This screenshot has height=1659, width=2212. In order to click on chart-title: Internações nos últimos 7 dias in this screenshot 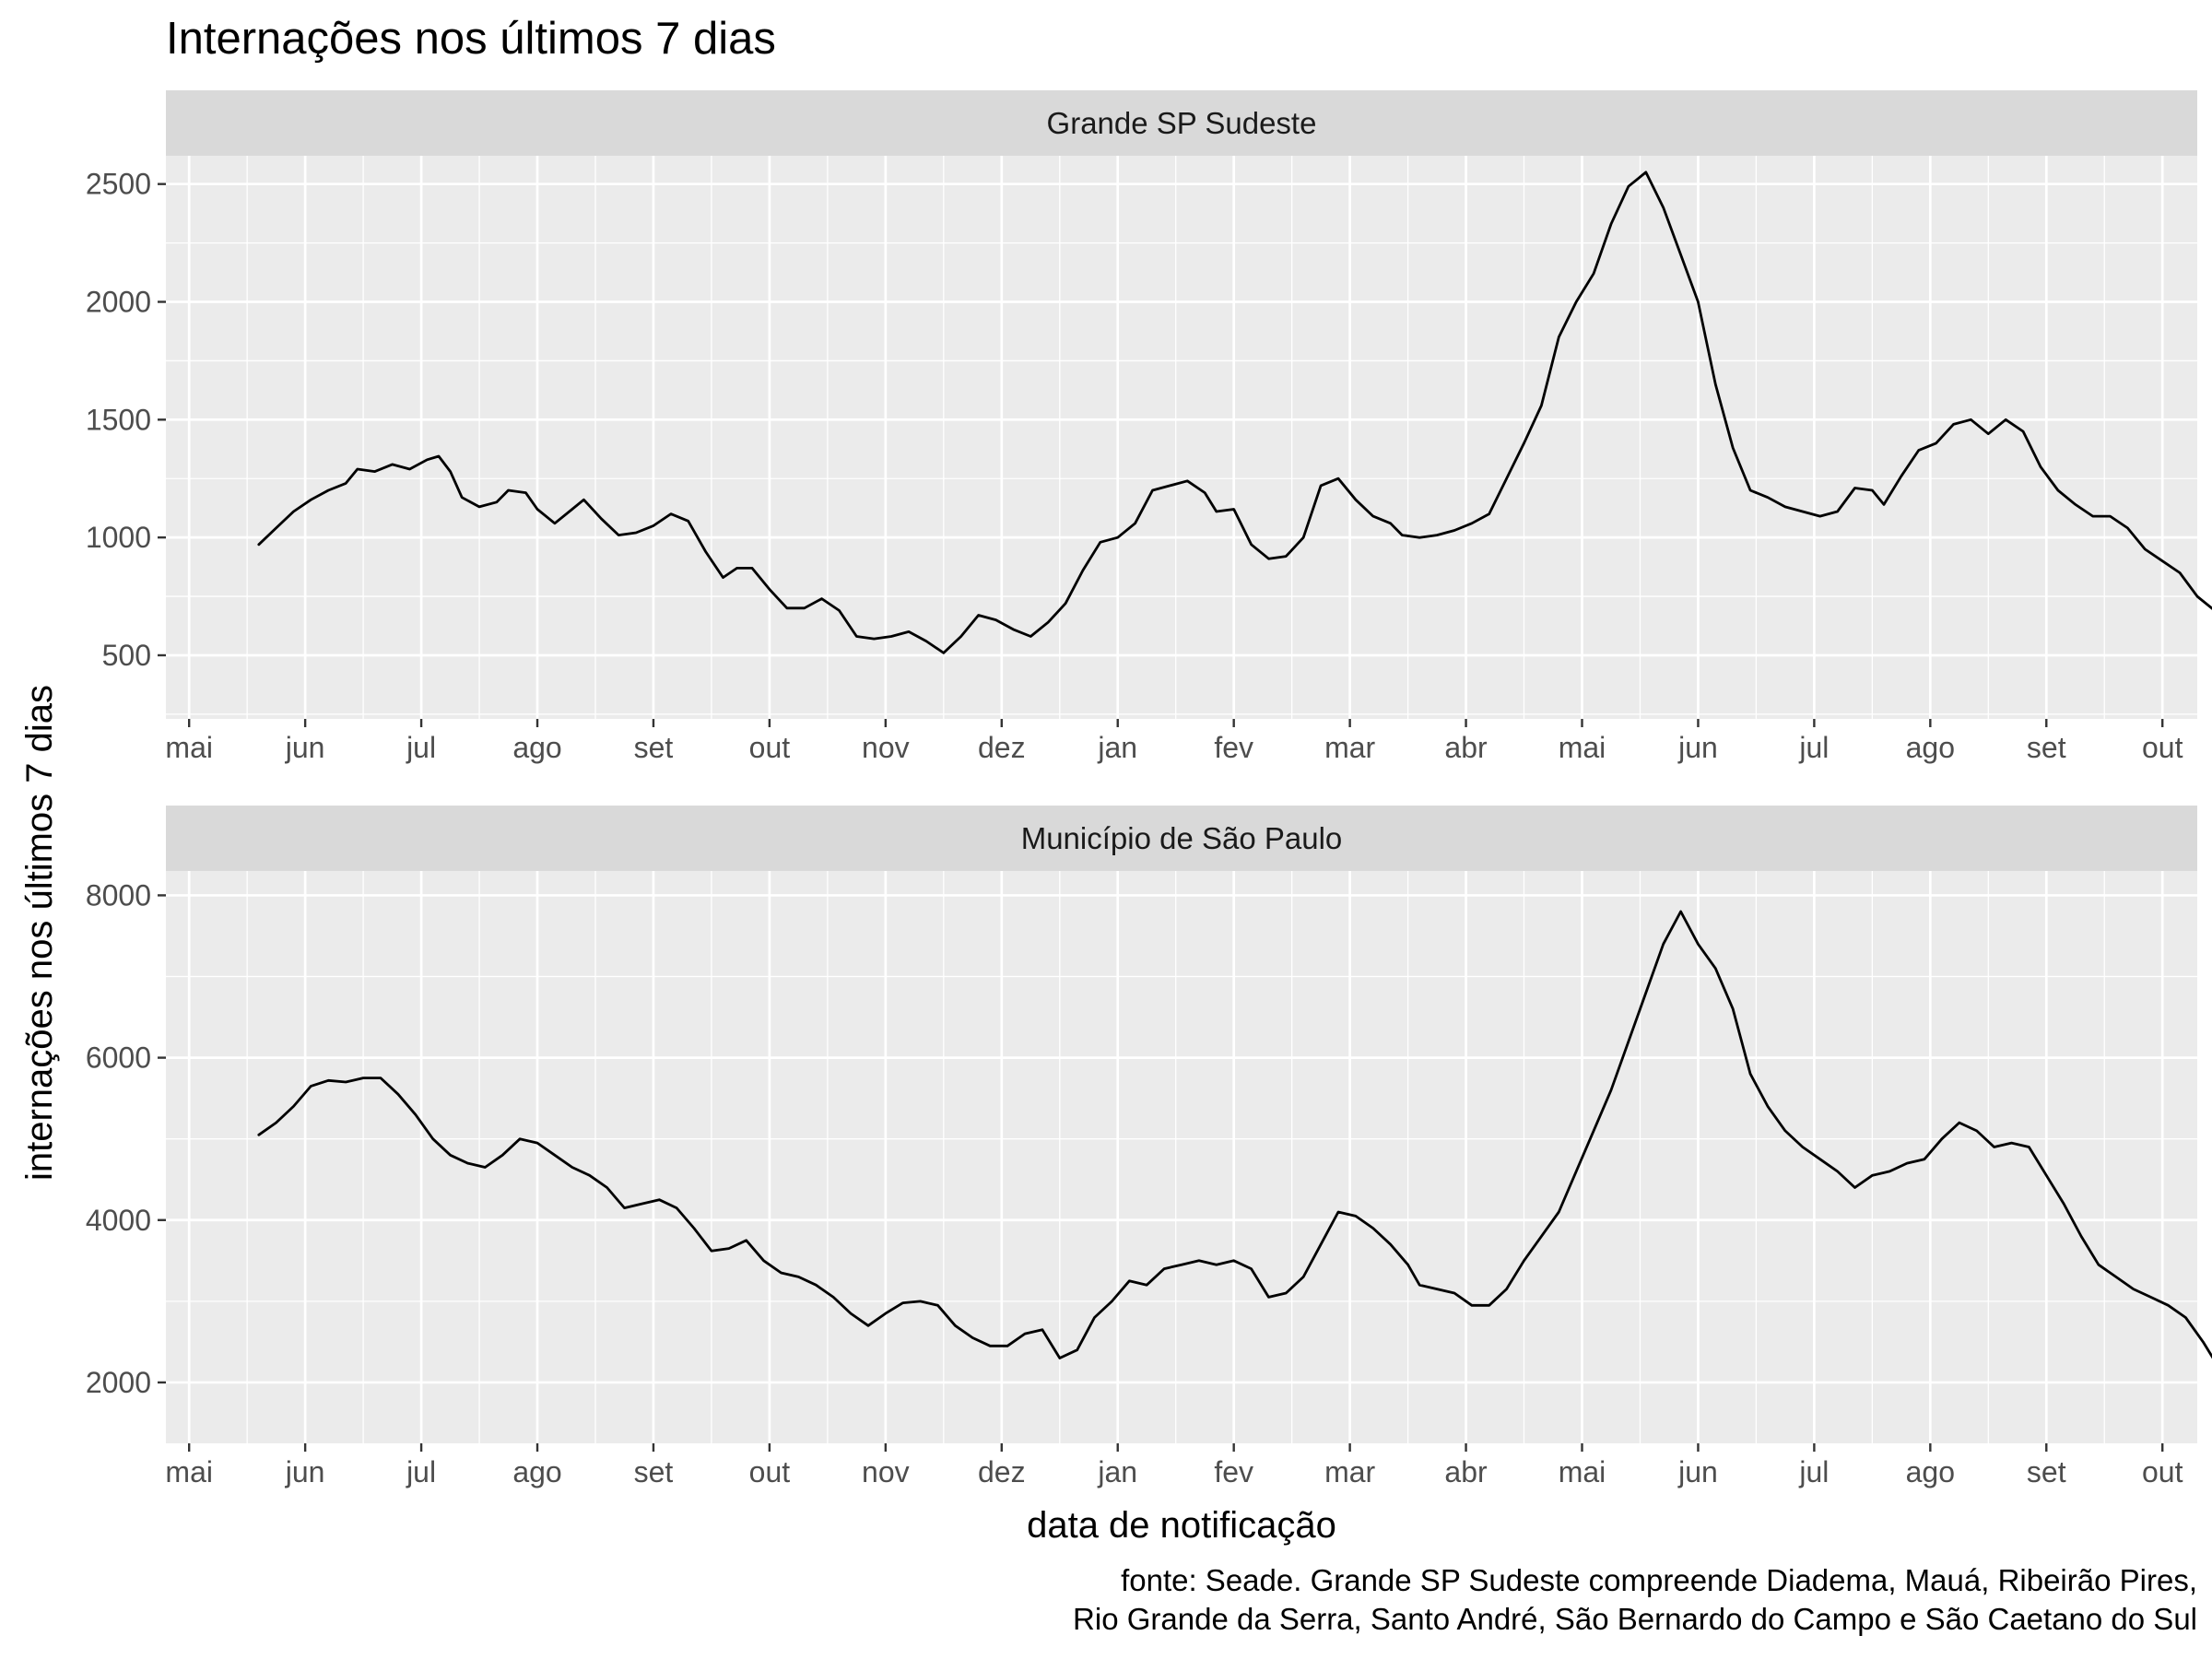, I will do `click(471, 39)`.